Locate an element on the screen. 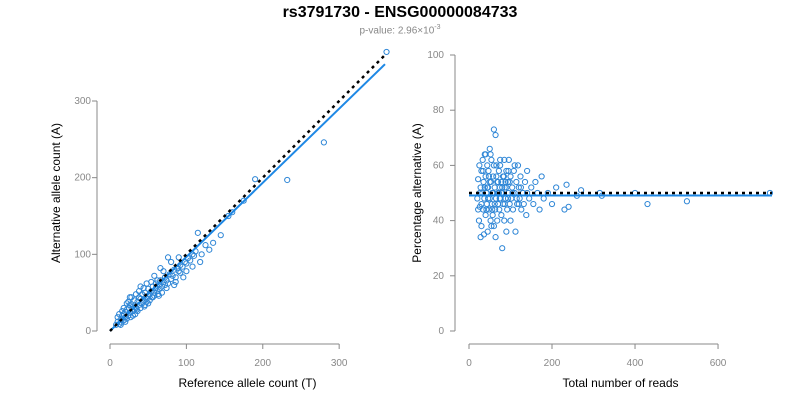 Image resolution: width=800 pixels, height=400 pixels. plot-1-y-tick-label: 0 is located at coordinates (88, 331).